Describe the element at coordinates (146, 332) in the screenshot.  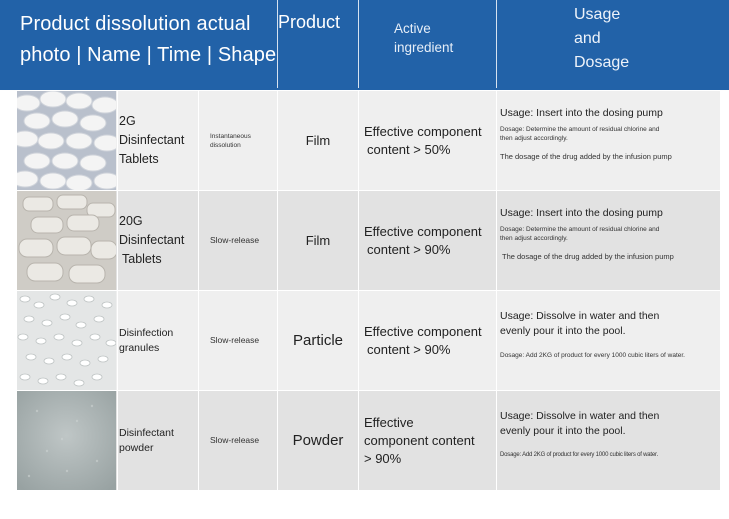
I see `name-line: Disinfection` at that location.